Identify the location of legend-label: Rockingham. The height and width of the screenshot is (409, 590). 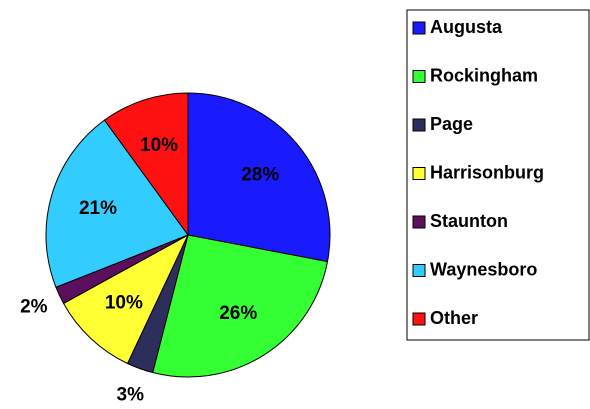
(484, 75).